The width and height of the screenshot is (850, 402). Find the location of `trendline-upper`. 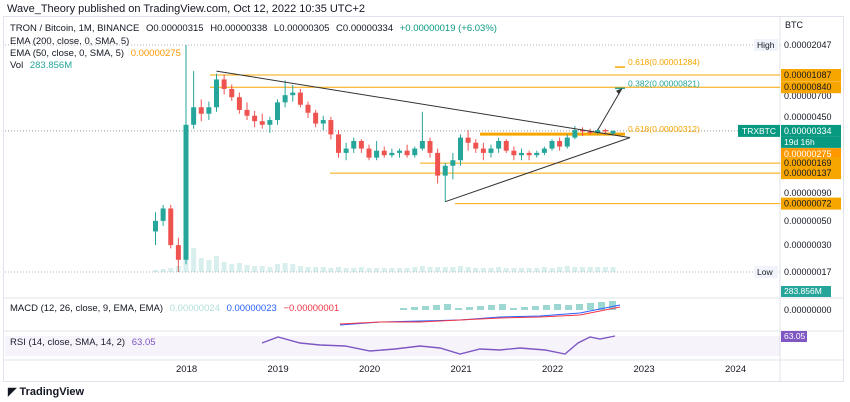

trendline-upper is located at coordinates (423, 104).